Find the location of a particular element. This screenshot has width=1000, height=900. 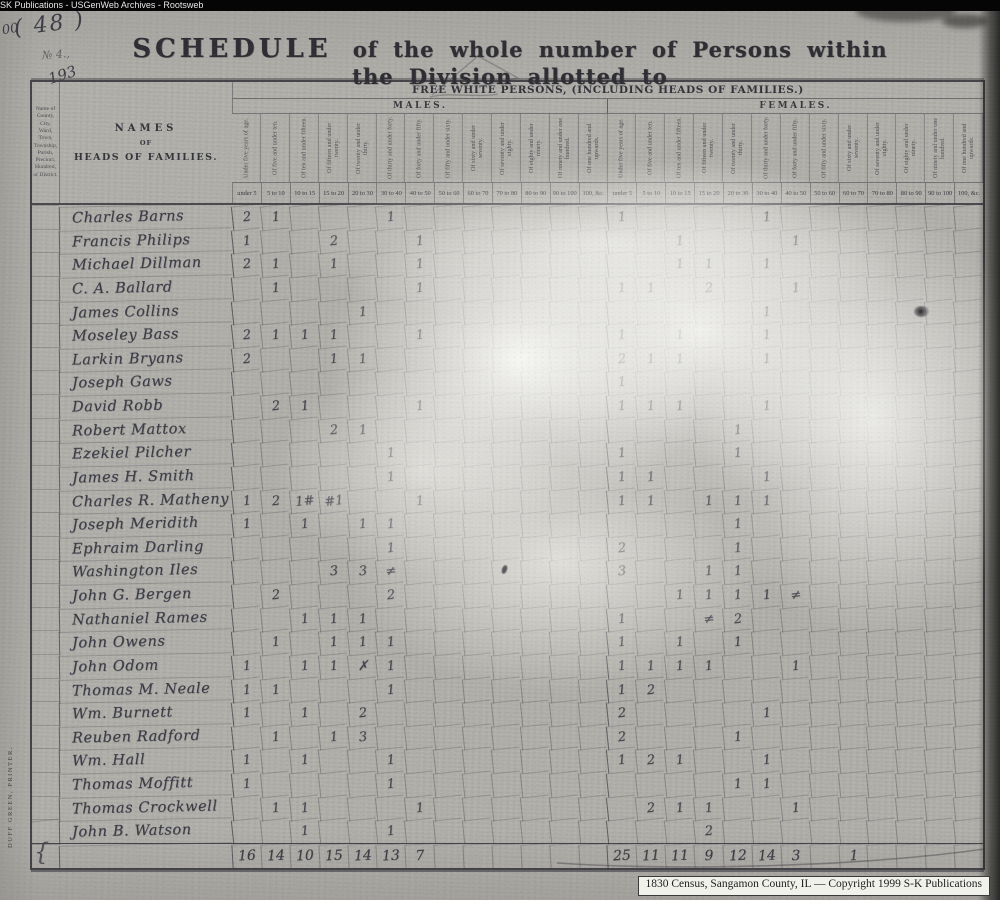

age-column-sublabel: 80 to 90 is located at coordinates (535, 192).